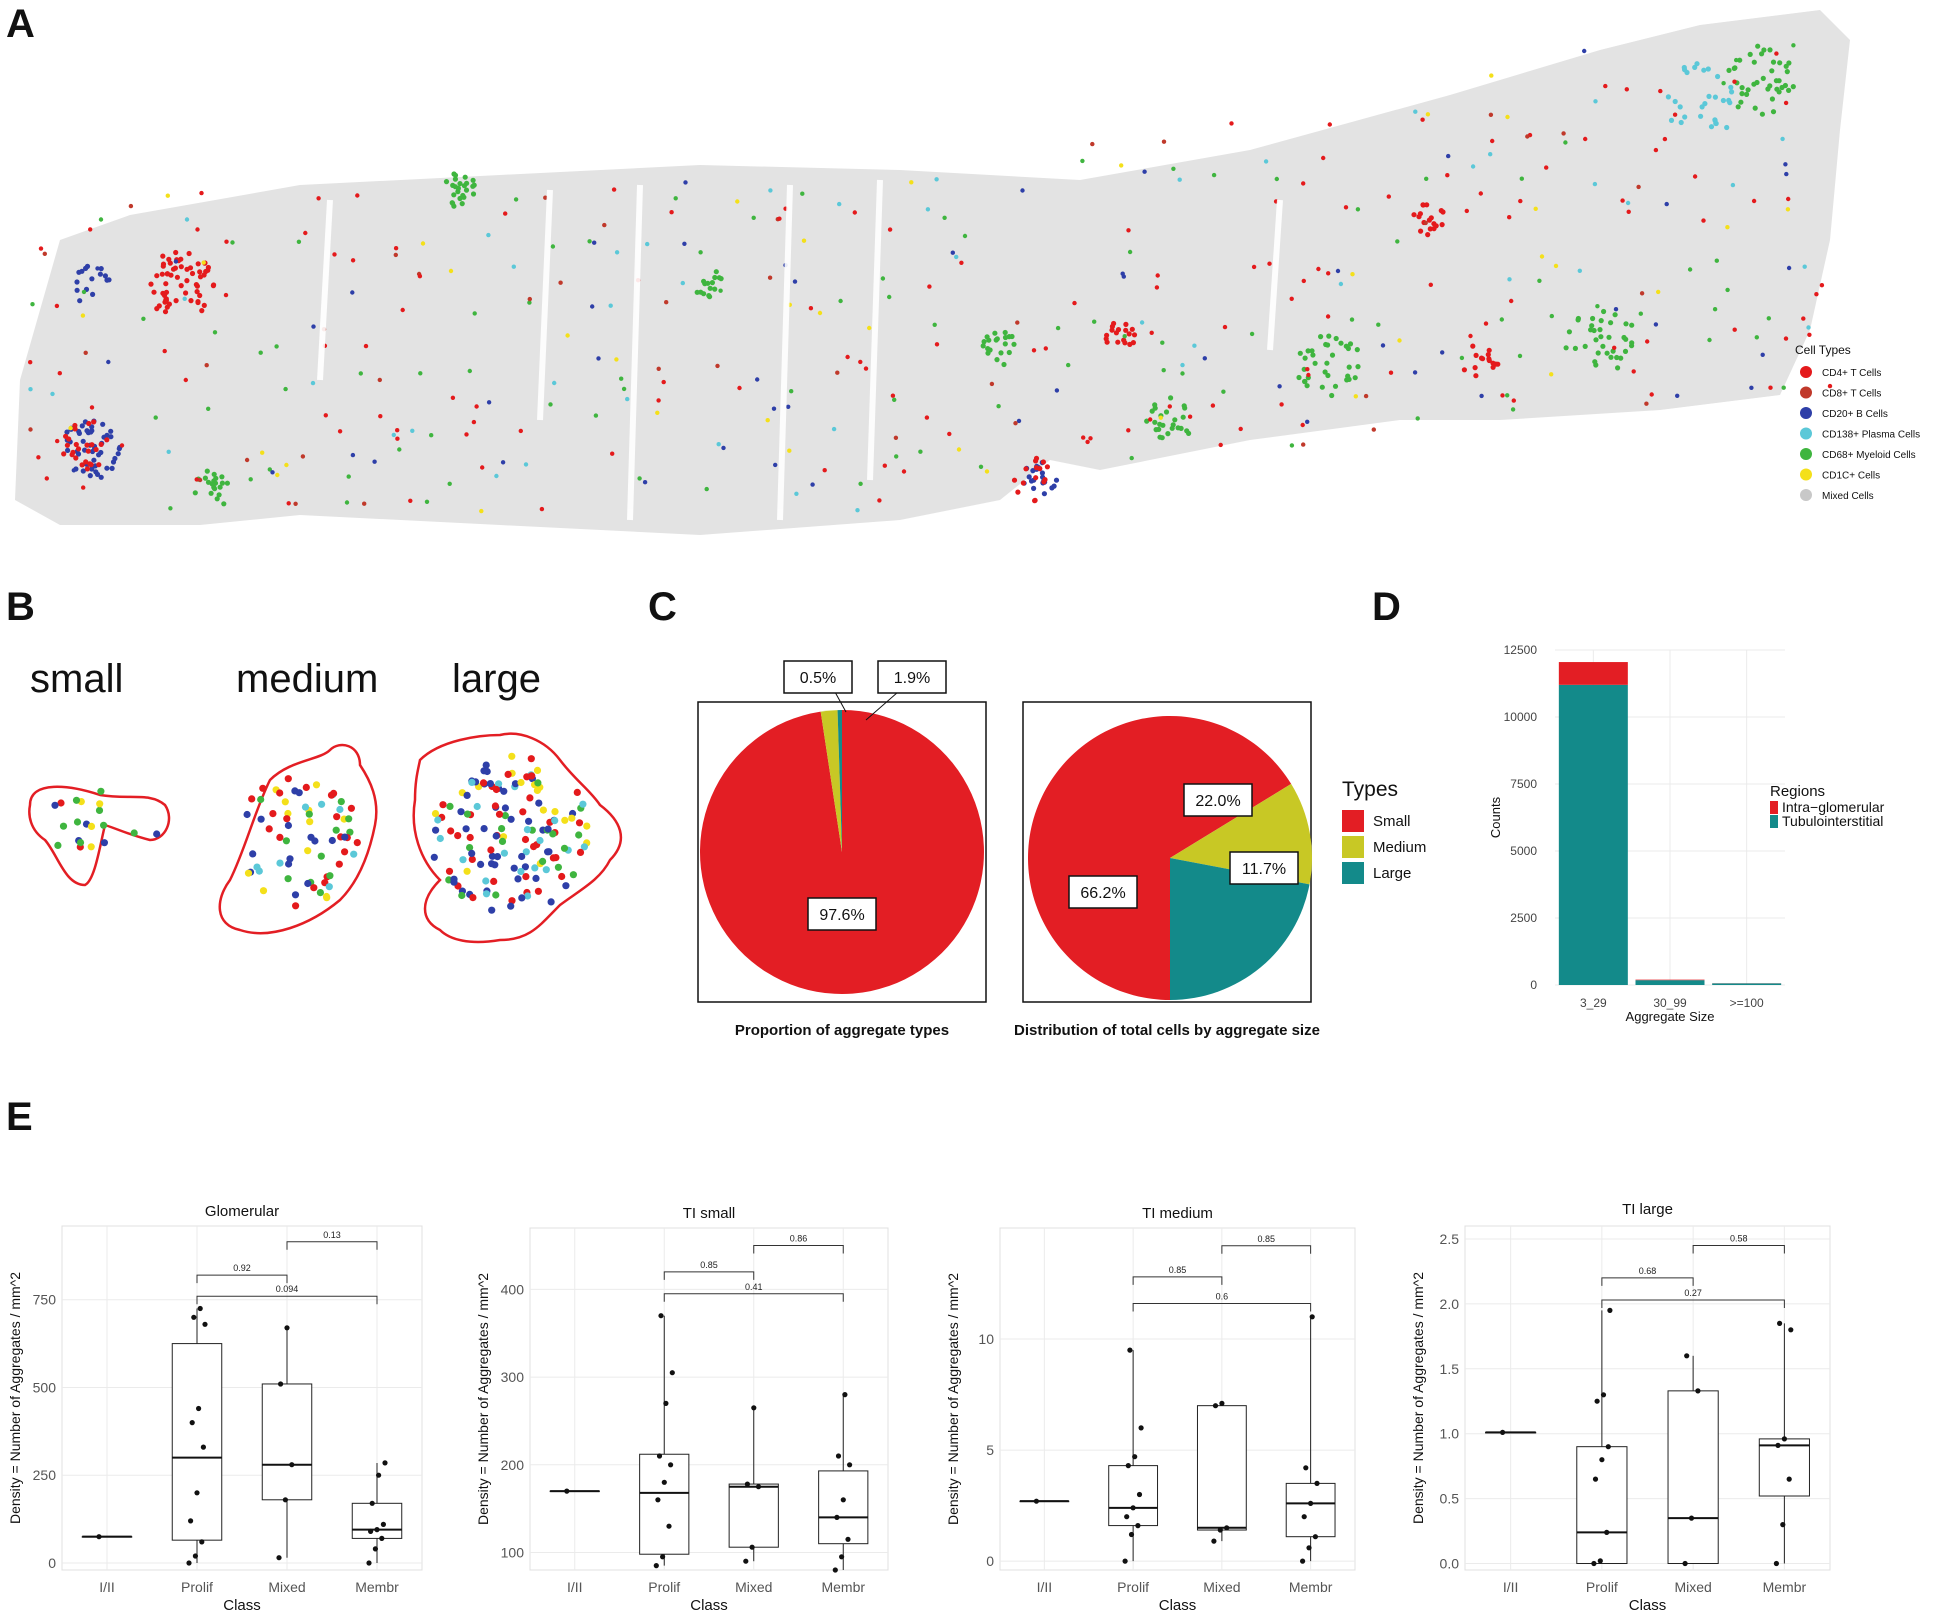  What do you see at coordinates (1602, 1587) in the screenshot?
I see `xtick-label: Prolif` at bounding box center [1602, 1587].